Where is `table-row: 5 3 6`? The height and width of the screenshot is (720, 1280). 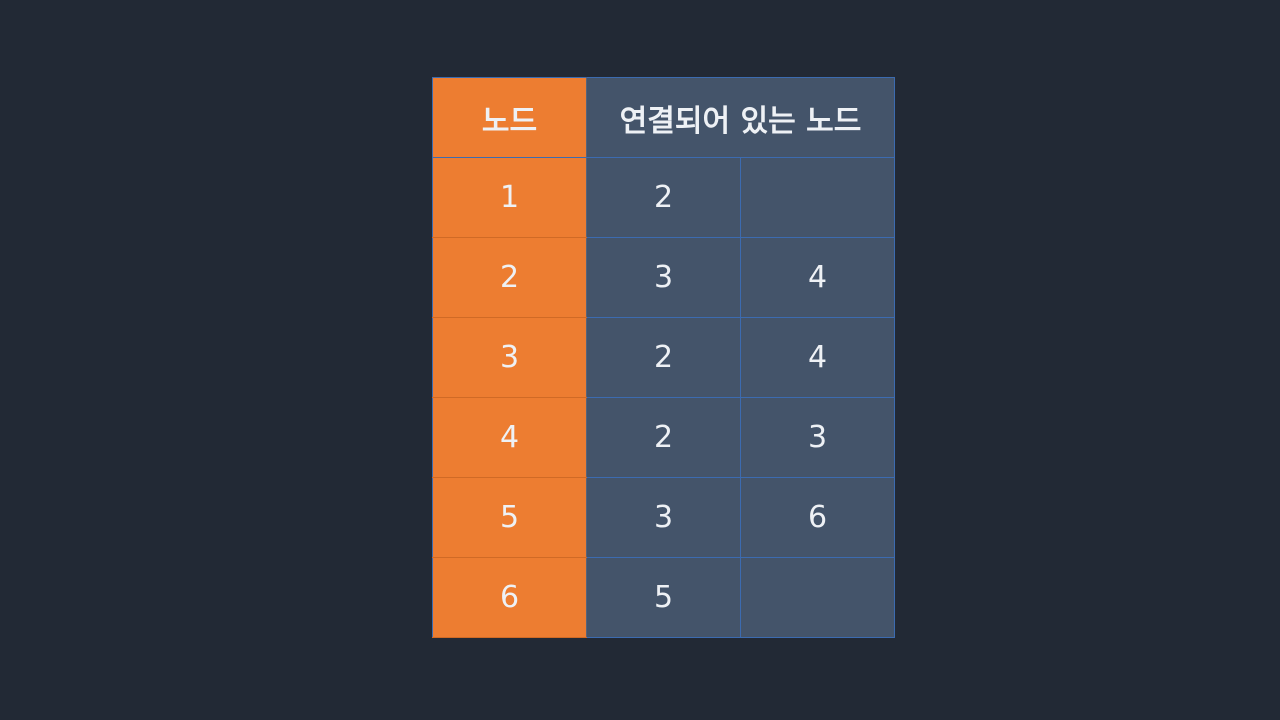 table-row: 5 3 6 is located at coordinates (664, 518).